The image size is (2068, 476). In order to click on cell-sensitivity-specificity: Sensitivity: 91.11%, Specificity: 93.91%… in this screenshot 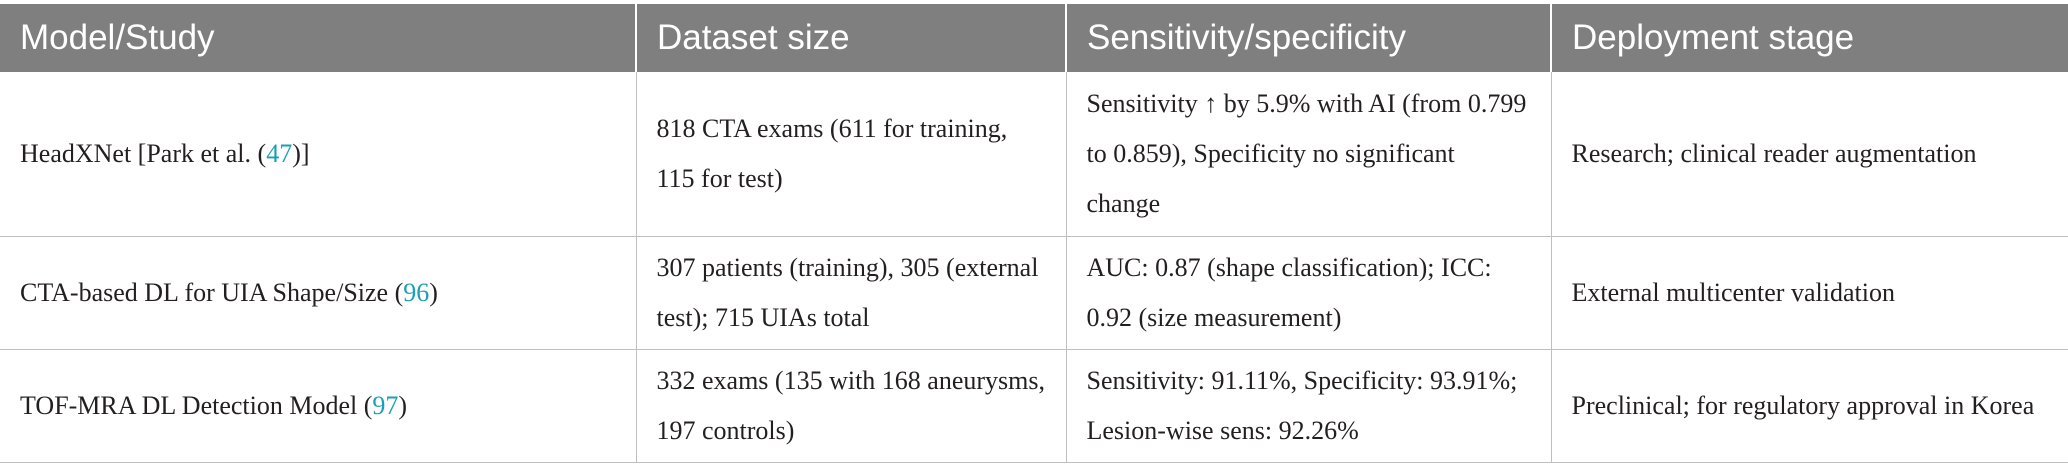, I will do `click(1308, 406)`.